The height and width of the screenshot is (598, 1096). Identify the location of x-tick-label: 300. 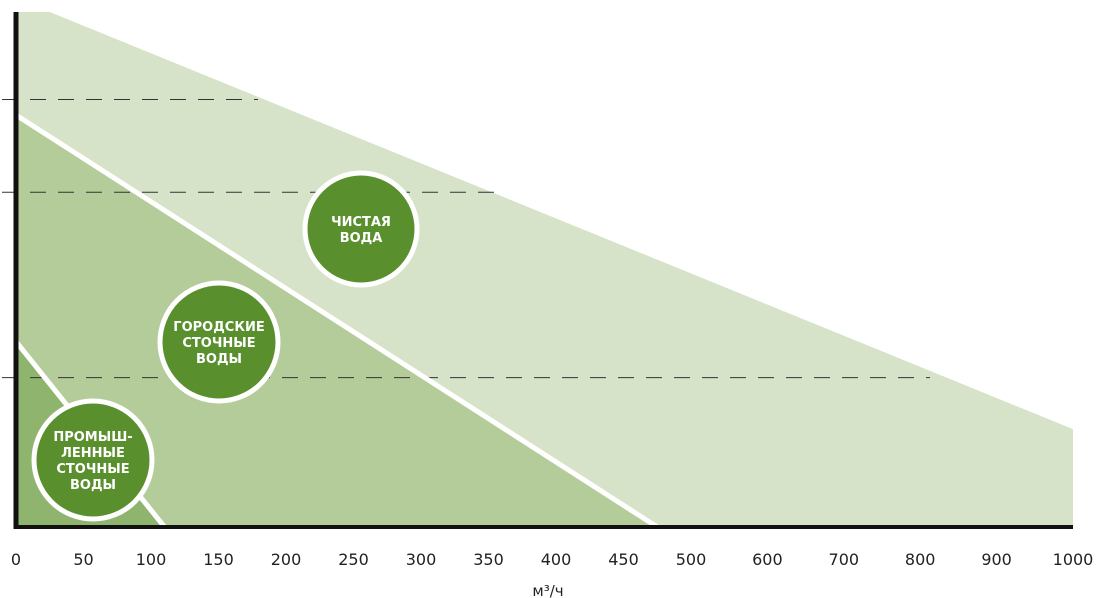
(421, 559).